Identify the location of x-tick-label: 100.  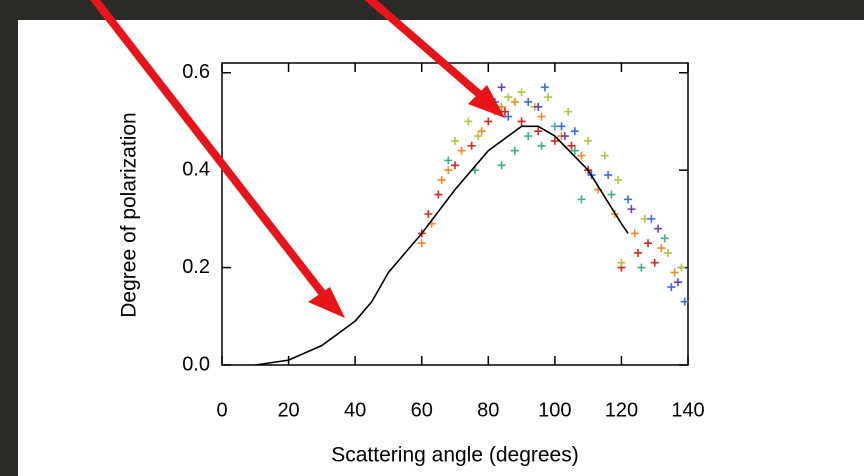
(554, 410).